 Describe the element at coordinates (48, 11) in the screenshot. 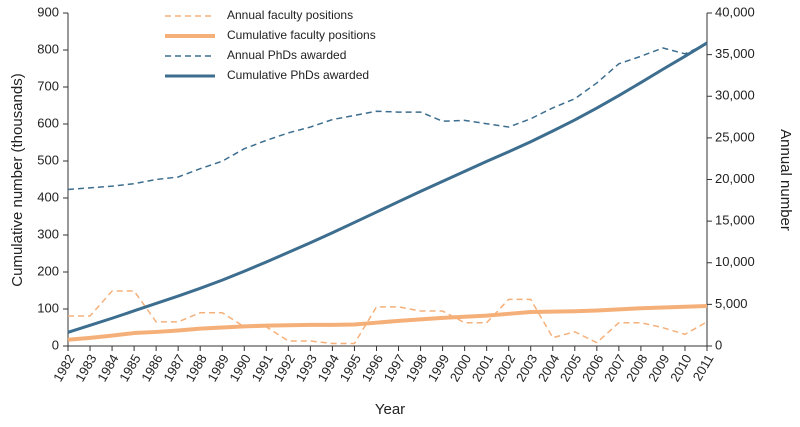

I see `y-tick-label: 900` at that location.